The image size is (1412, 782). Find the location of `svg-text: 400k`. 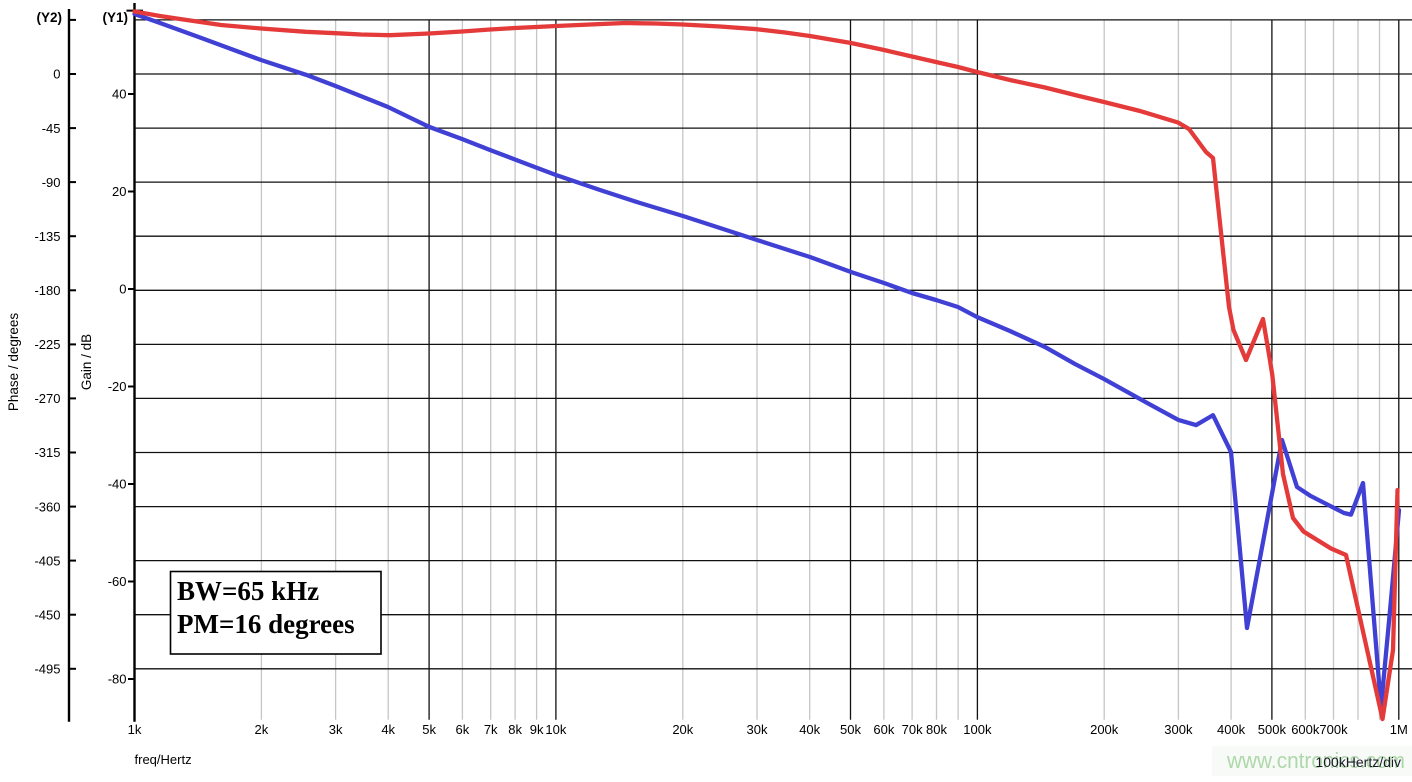

svg-text: 400k is located at coordinates (1231, 729).